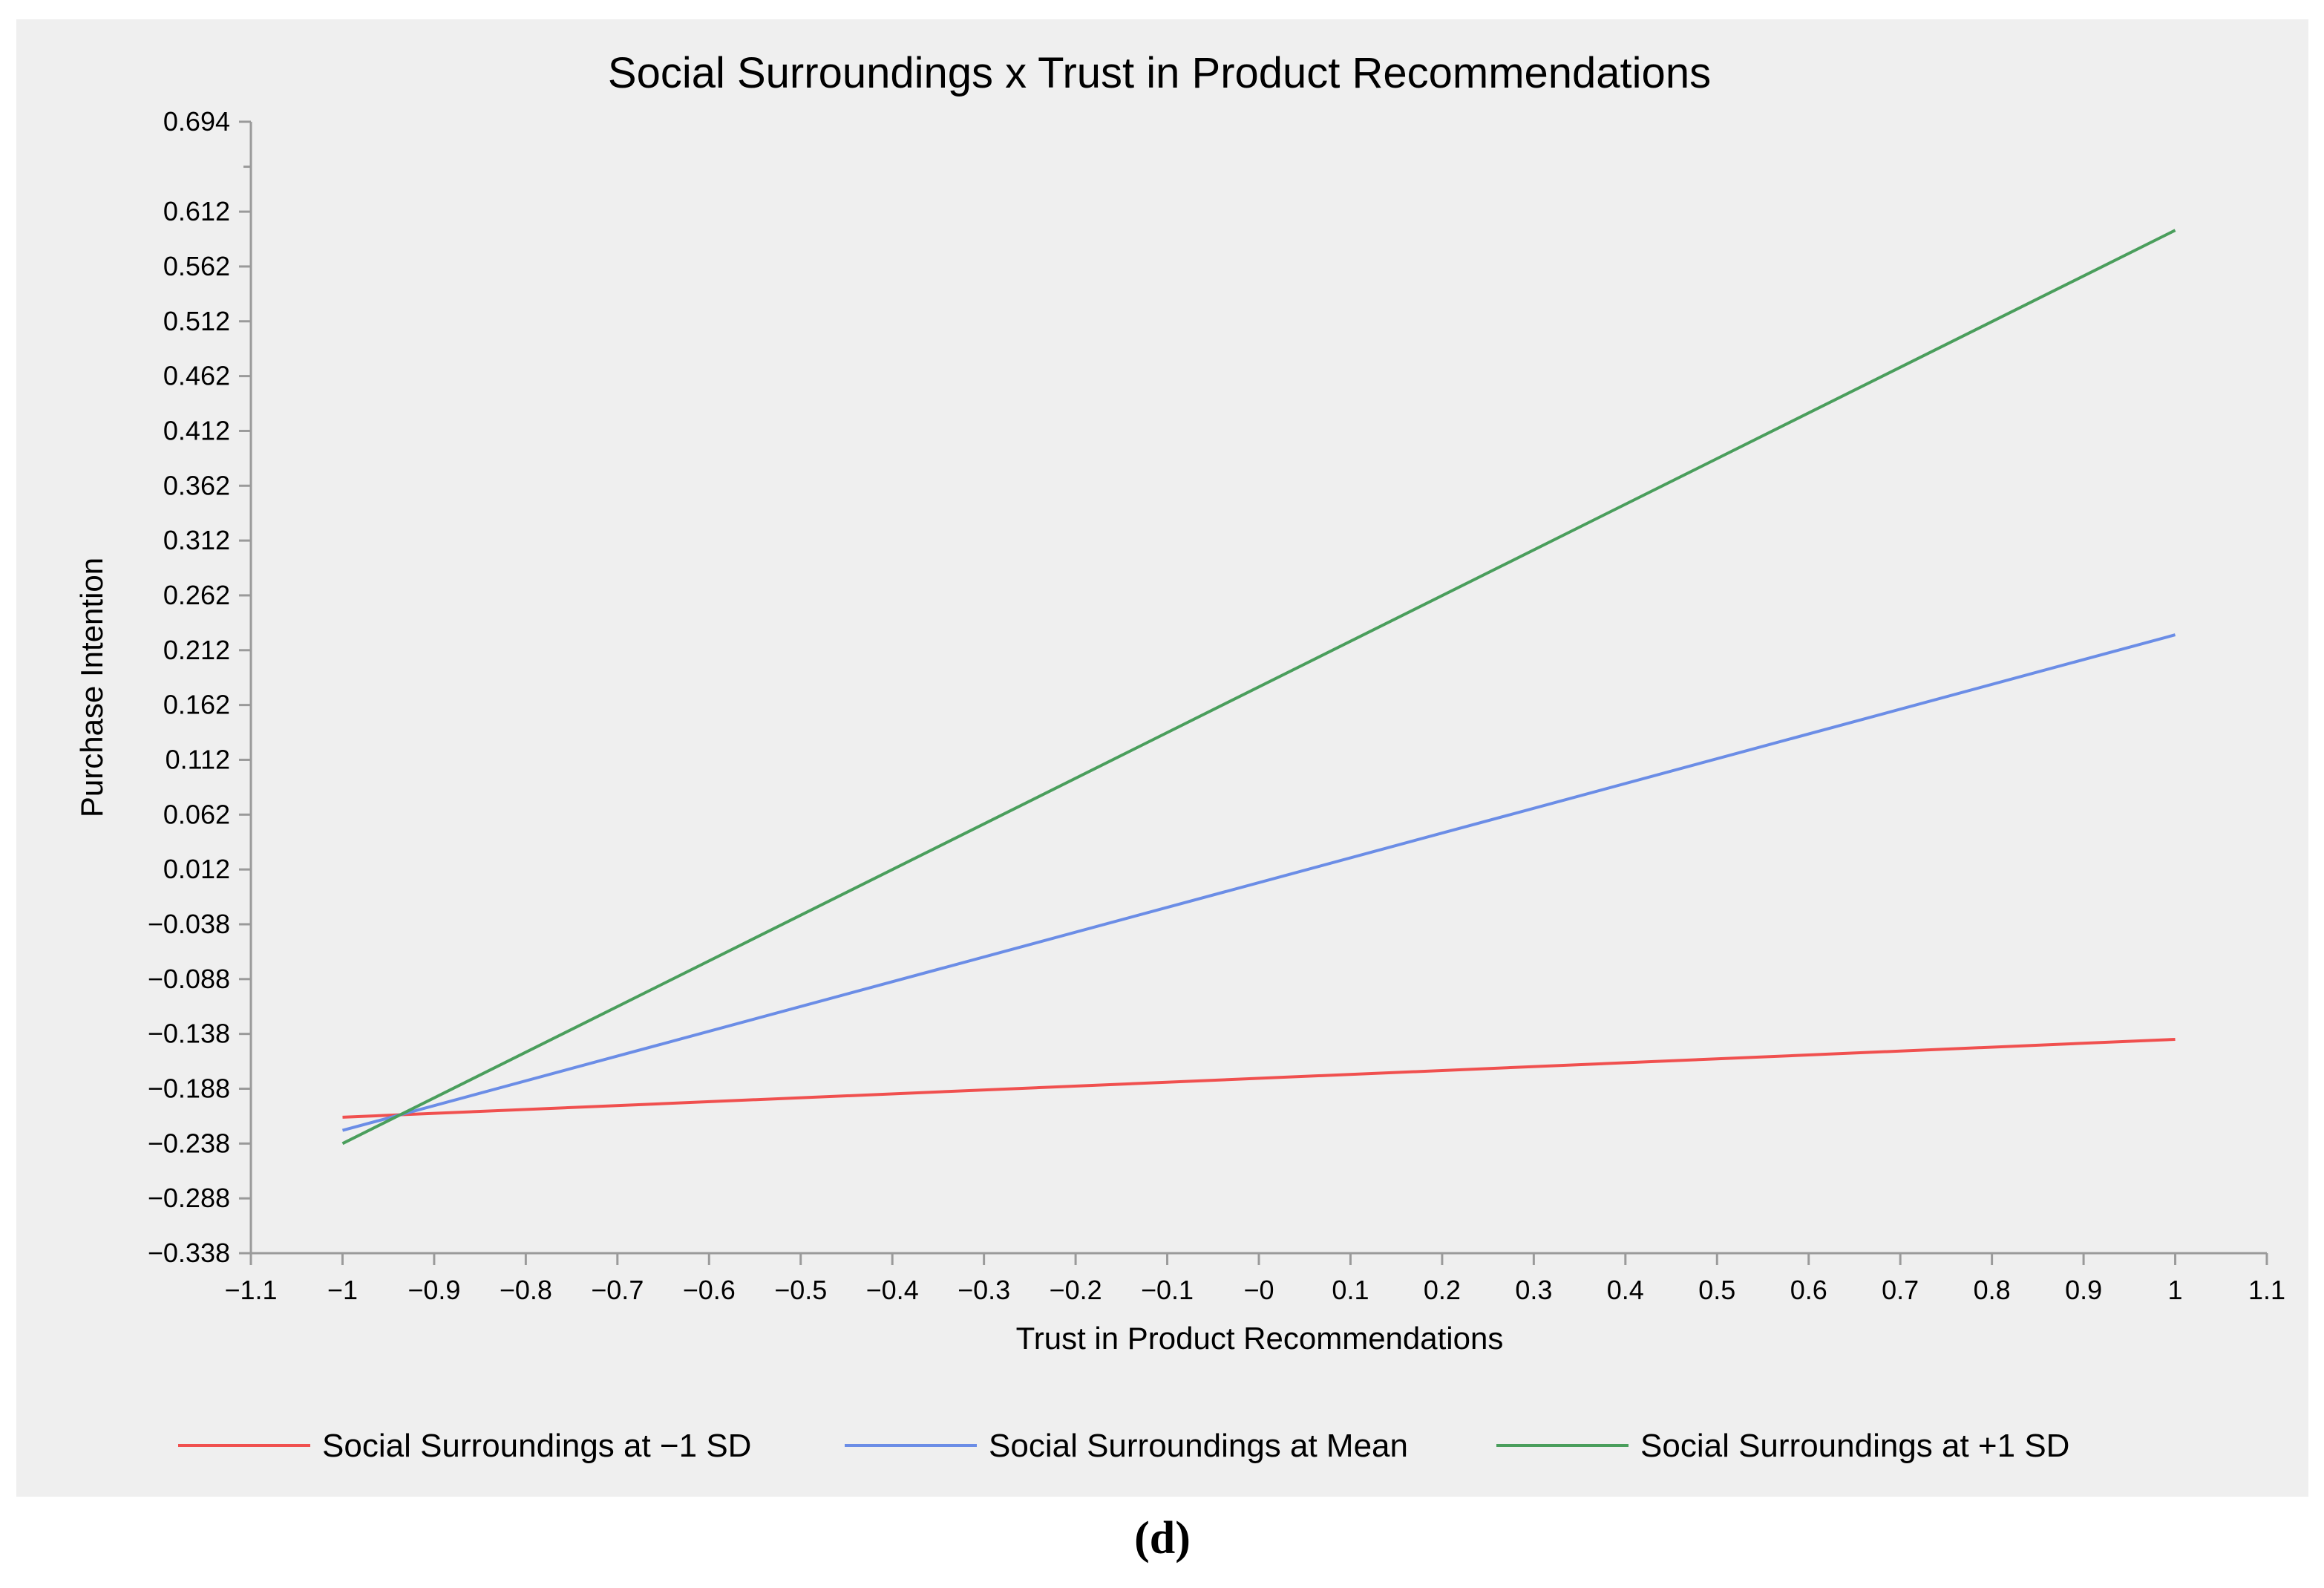  Describe the element at coordinates (617, 1290) in the screenshot. I see `x-tick-label: −0.7` at that location.